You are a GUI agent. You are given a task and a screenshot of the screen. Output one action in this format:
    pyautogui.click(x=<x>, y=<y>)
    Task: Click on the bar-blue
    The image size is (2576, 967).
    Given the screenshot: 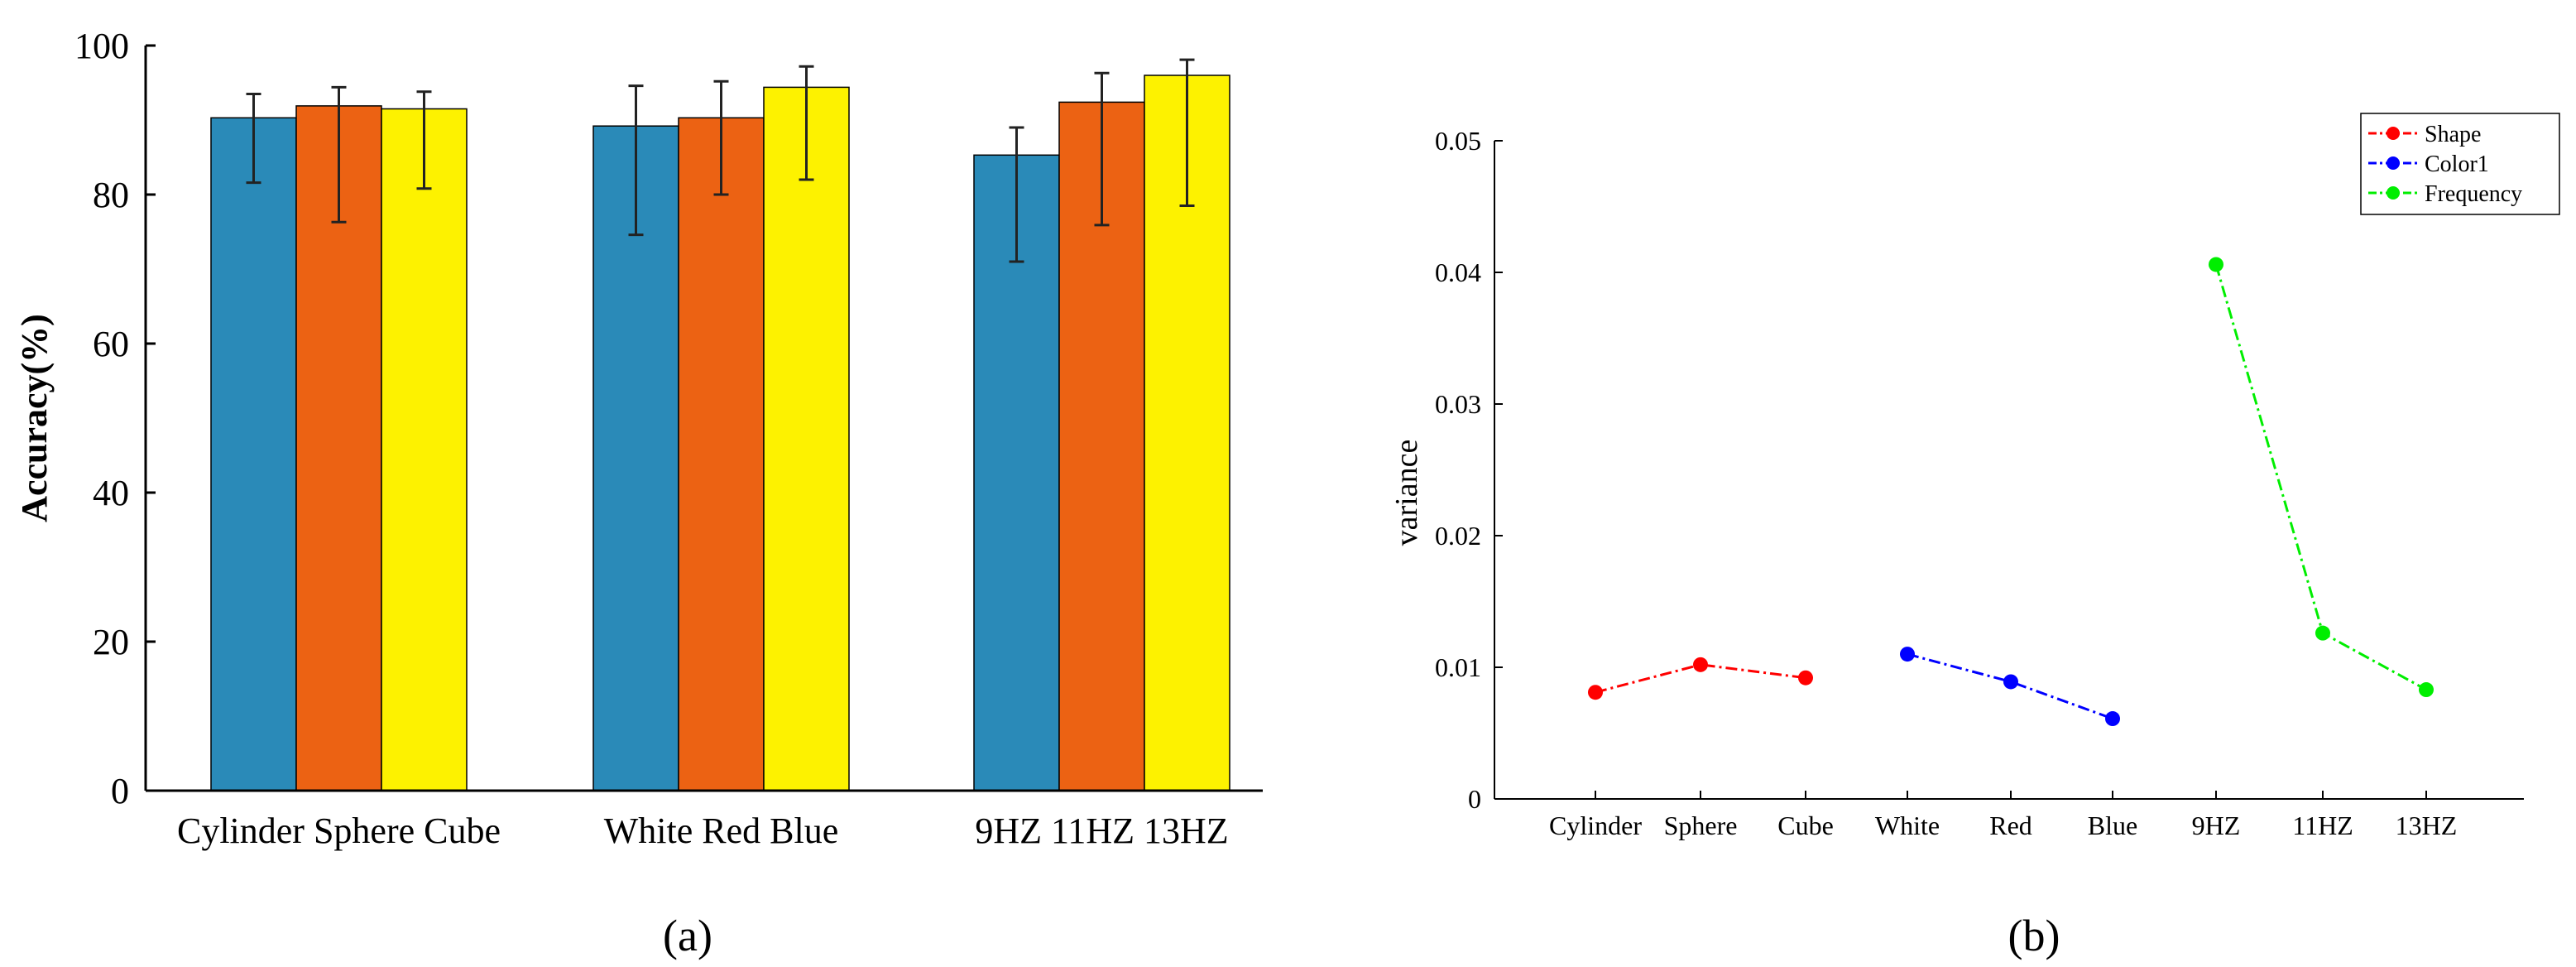 What is the action you would take?
    pyautogui.click(x=807, y=438)
    